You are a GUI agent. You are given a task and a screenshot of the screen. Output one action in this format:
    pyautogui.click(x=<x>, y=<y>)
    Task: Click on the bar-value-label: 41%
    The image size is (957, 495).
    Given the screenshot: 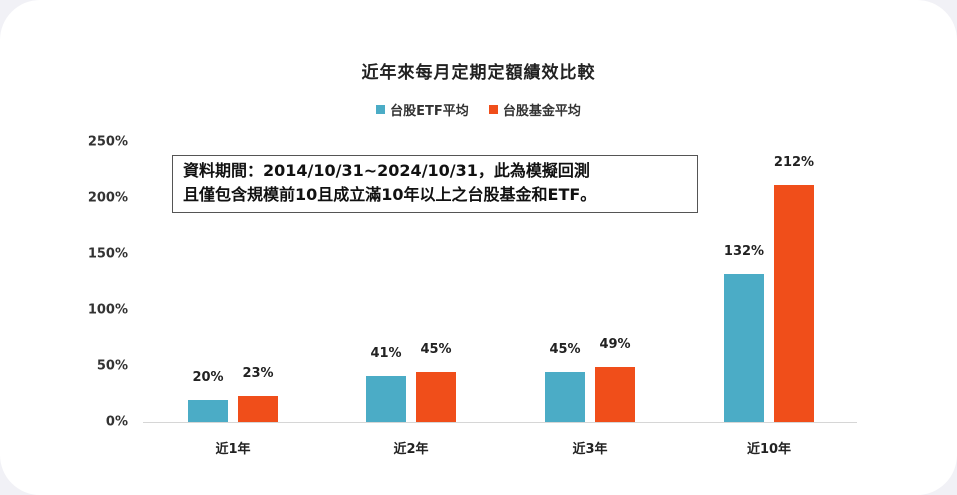 What is the action you would take?
    pyautogui.click(x=386, y=354)
    